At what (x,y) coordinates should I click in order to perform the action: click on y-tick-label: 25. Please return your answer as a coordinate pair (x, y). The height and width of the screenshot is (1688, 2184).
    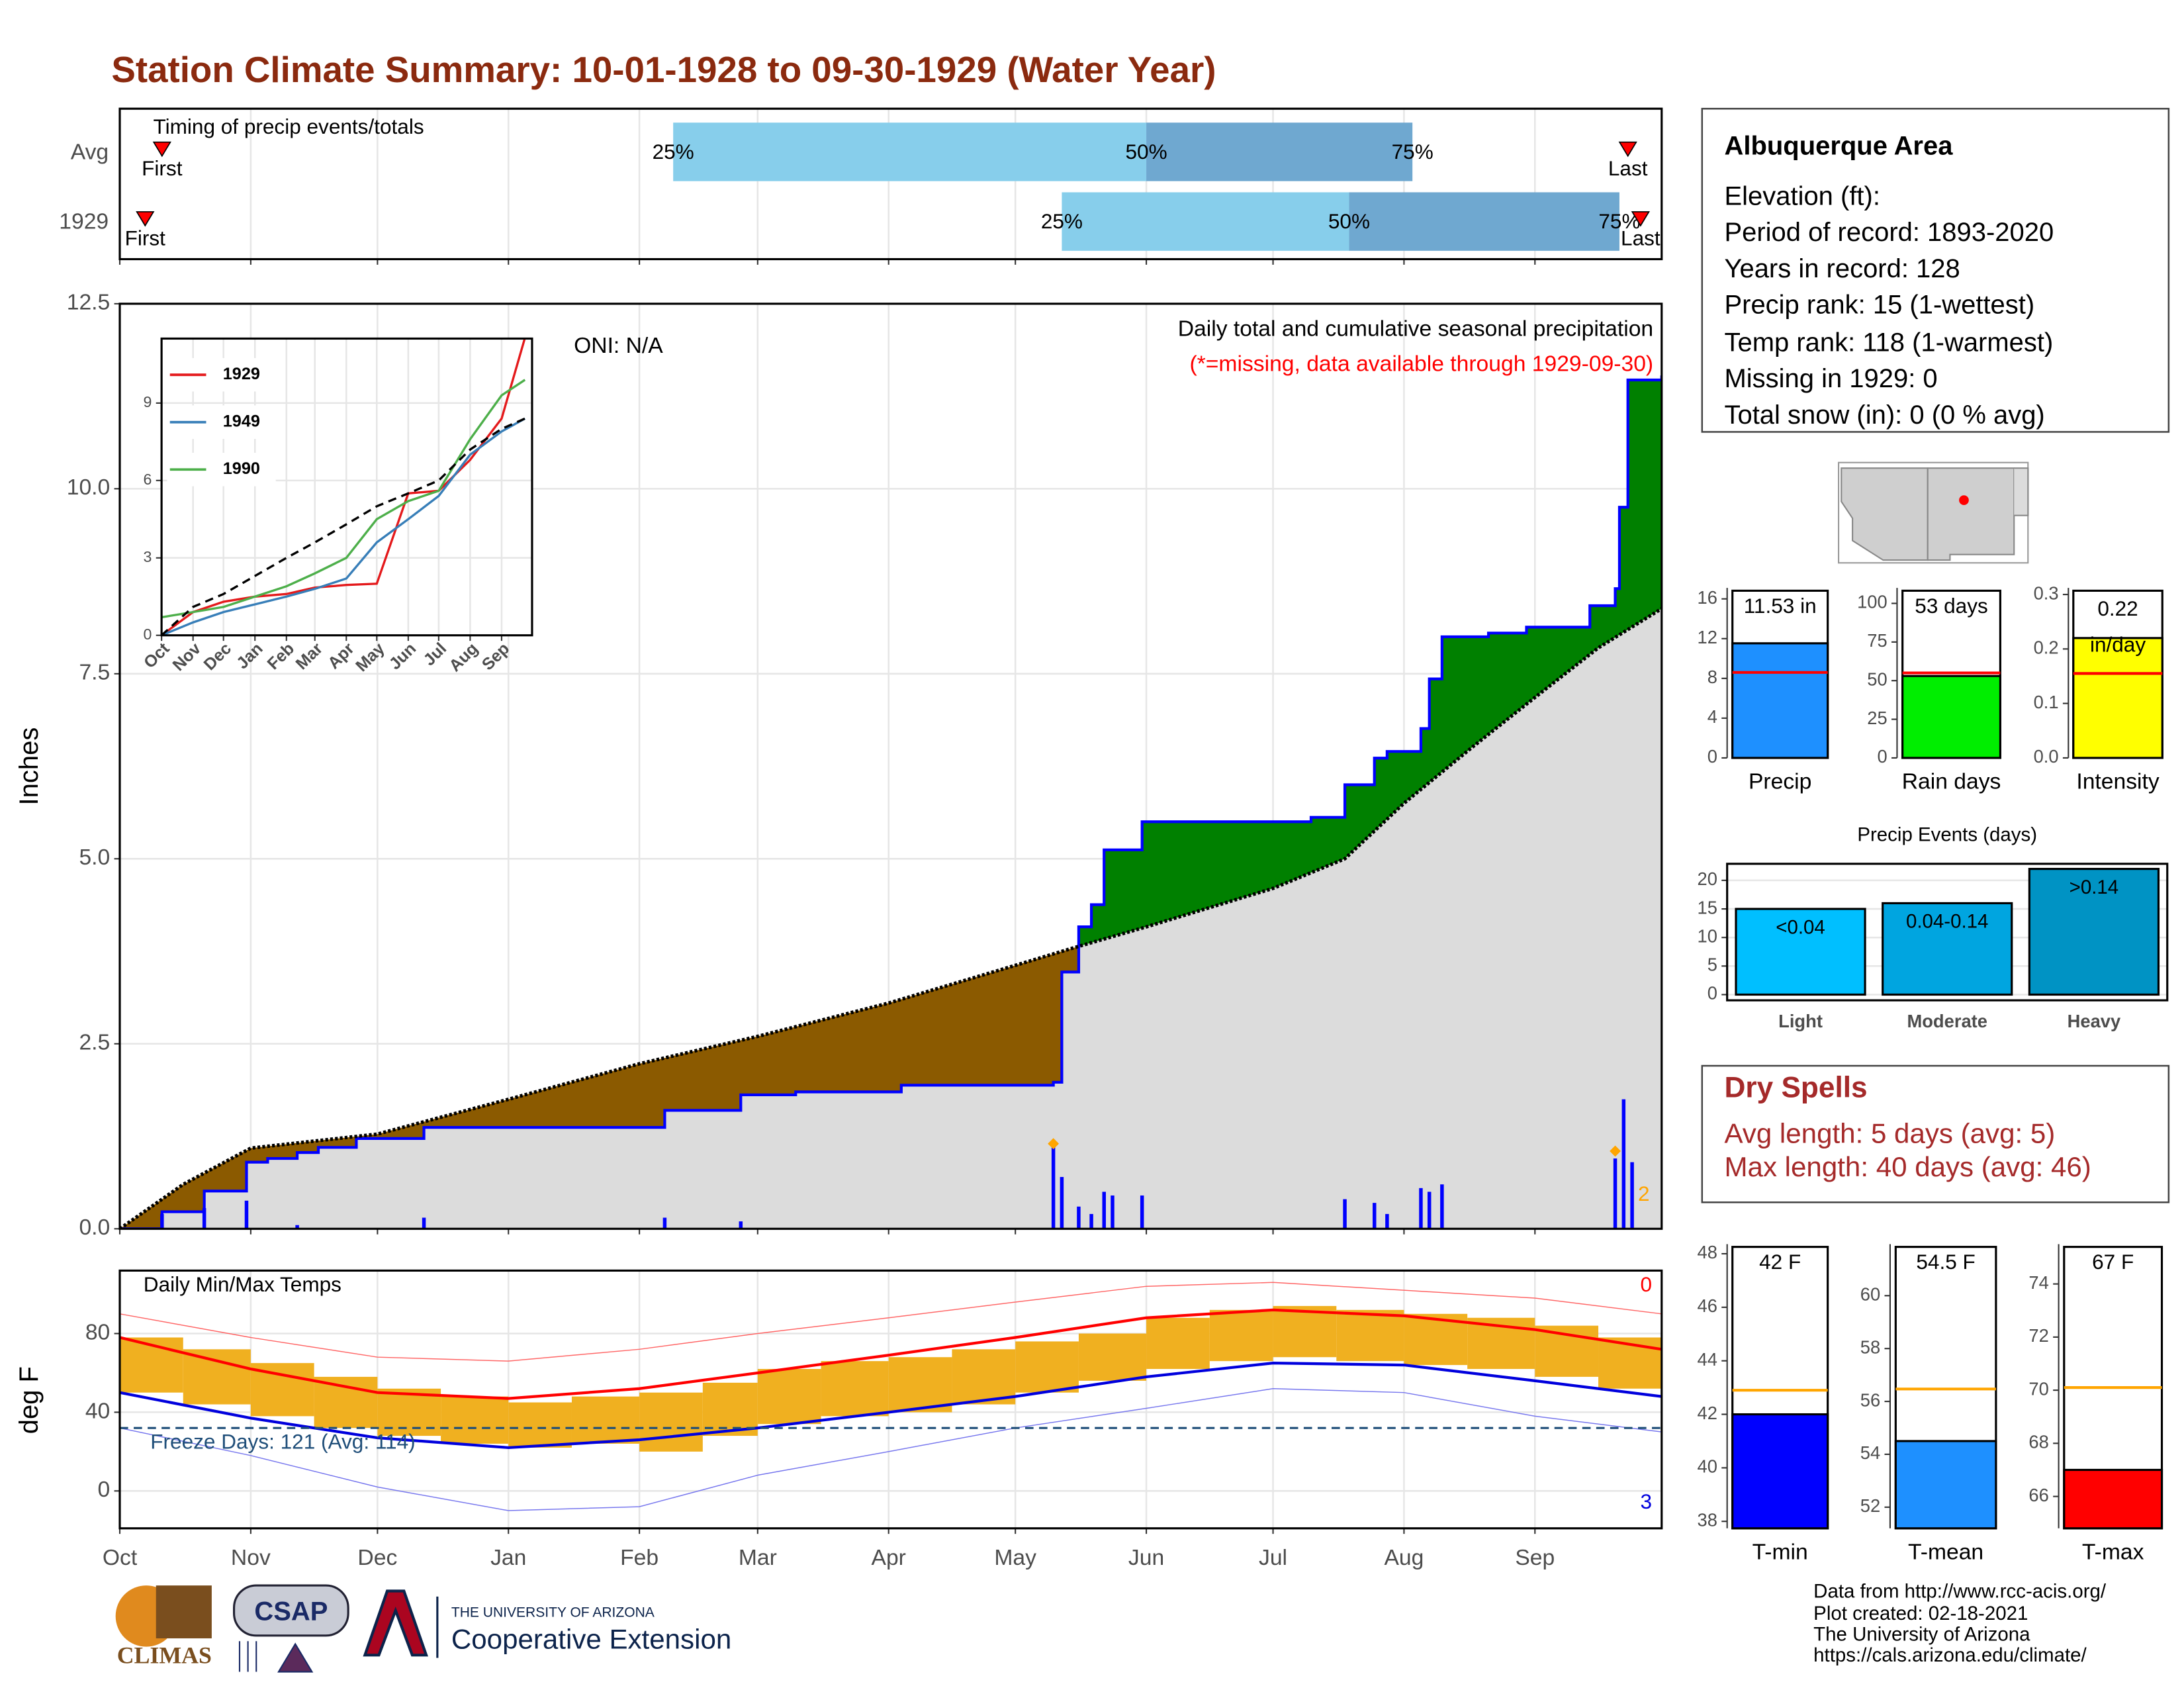
    Looking at the image, I should click on (1877, 718).